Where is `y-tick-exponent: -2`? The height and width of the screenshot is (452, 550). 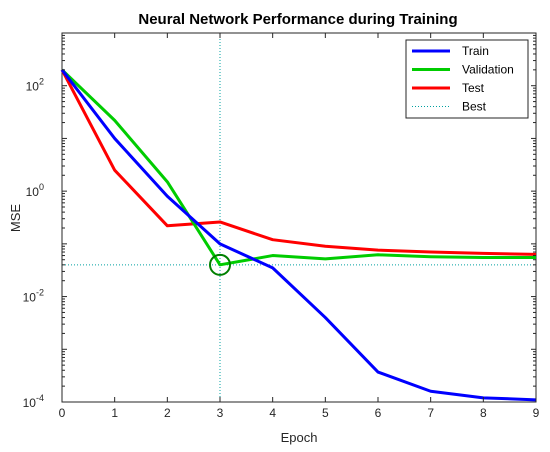
y-tick-exponent: -2 is located at coordinates (40, 293).